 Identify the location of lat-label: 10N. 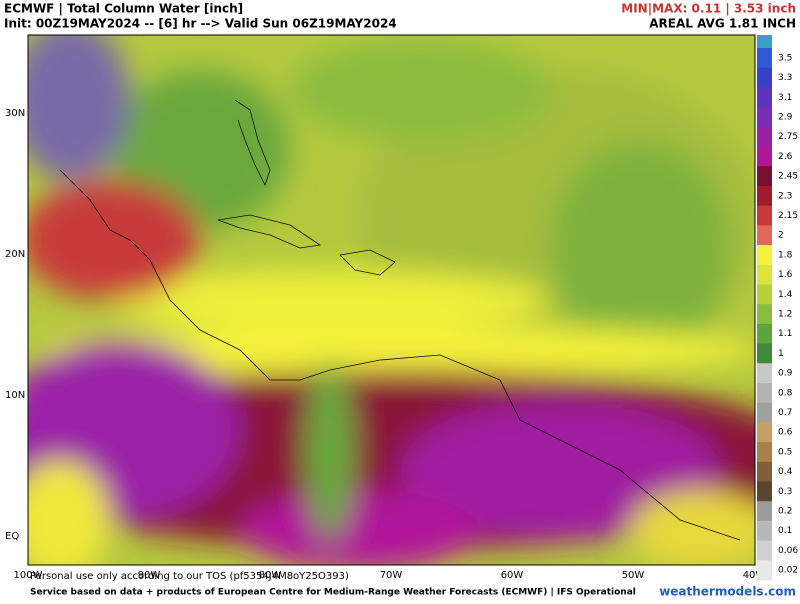
(15, 395).